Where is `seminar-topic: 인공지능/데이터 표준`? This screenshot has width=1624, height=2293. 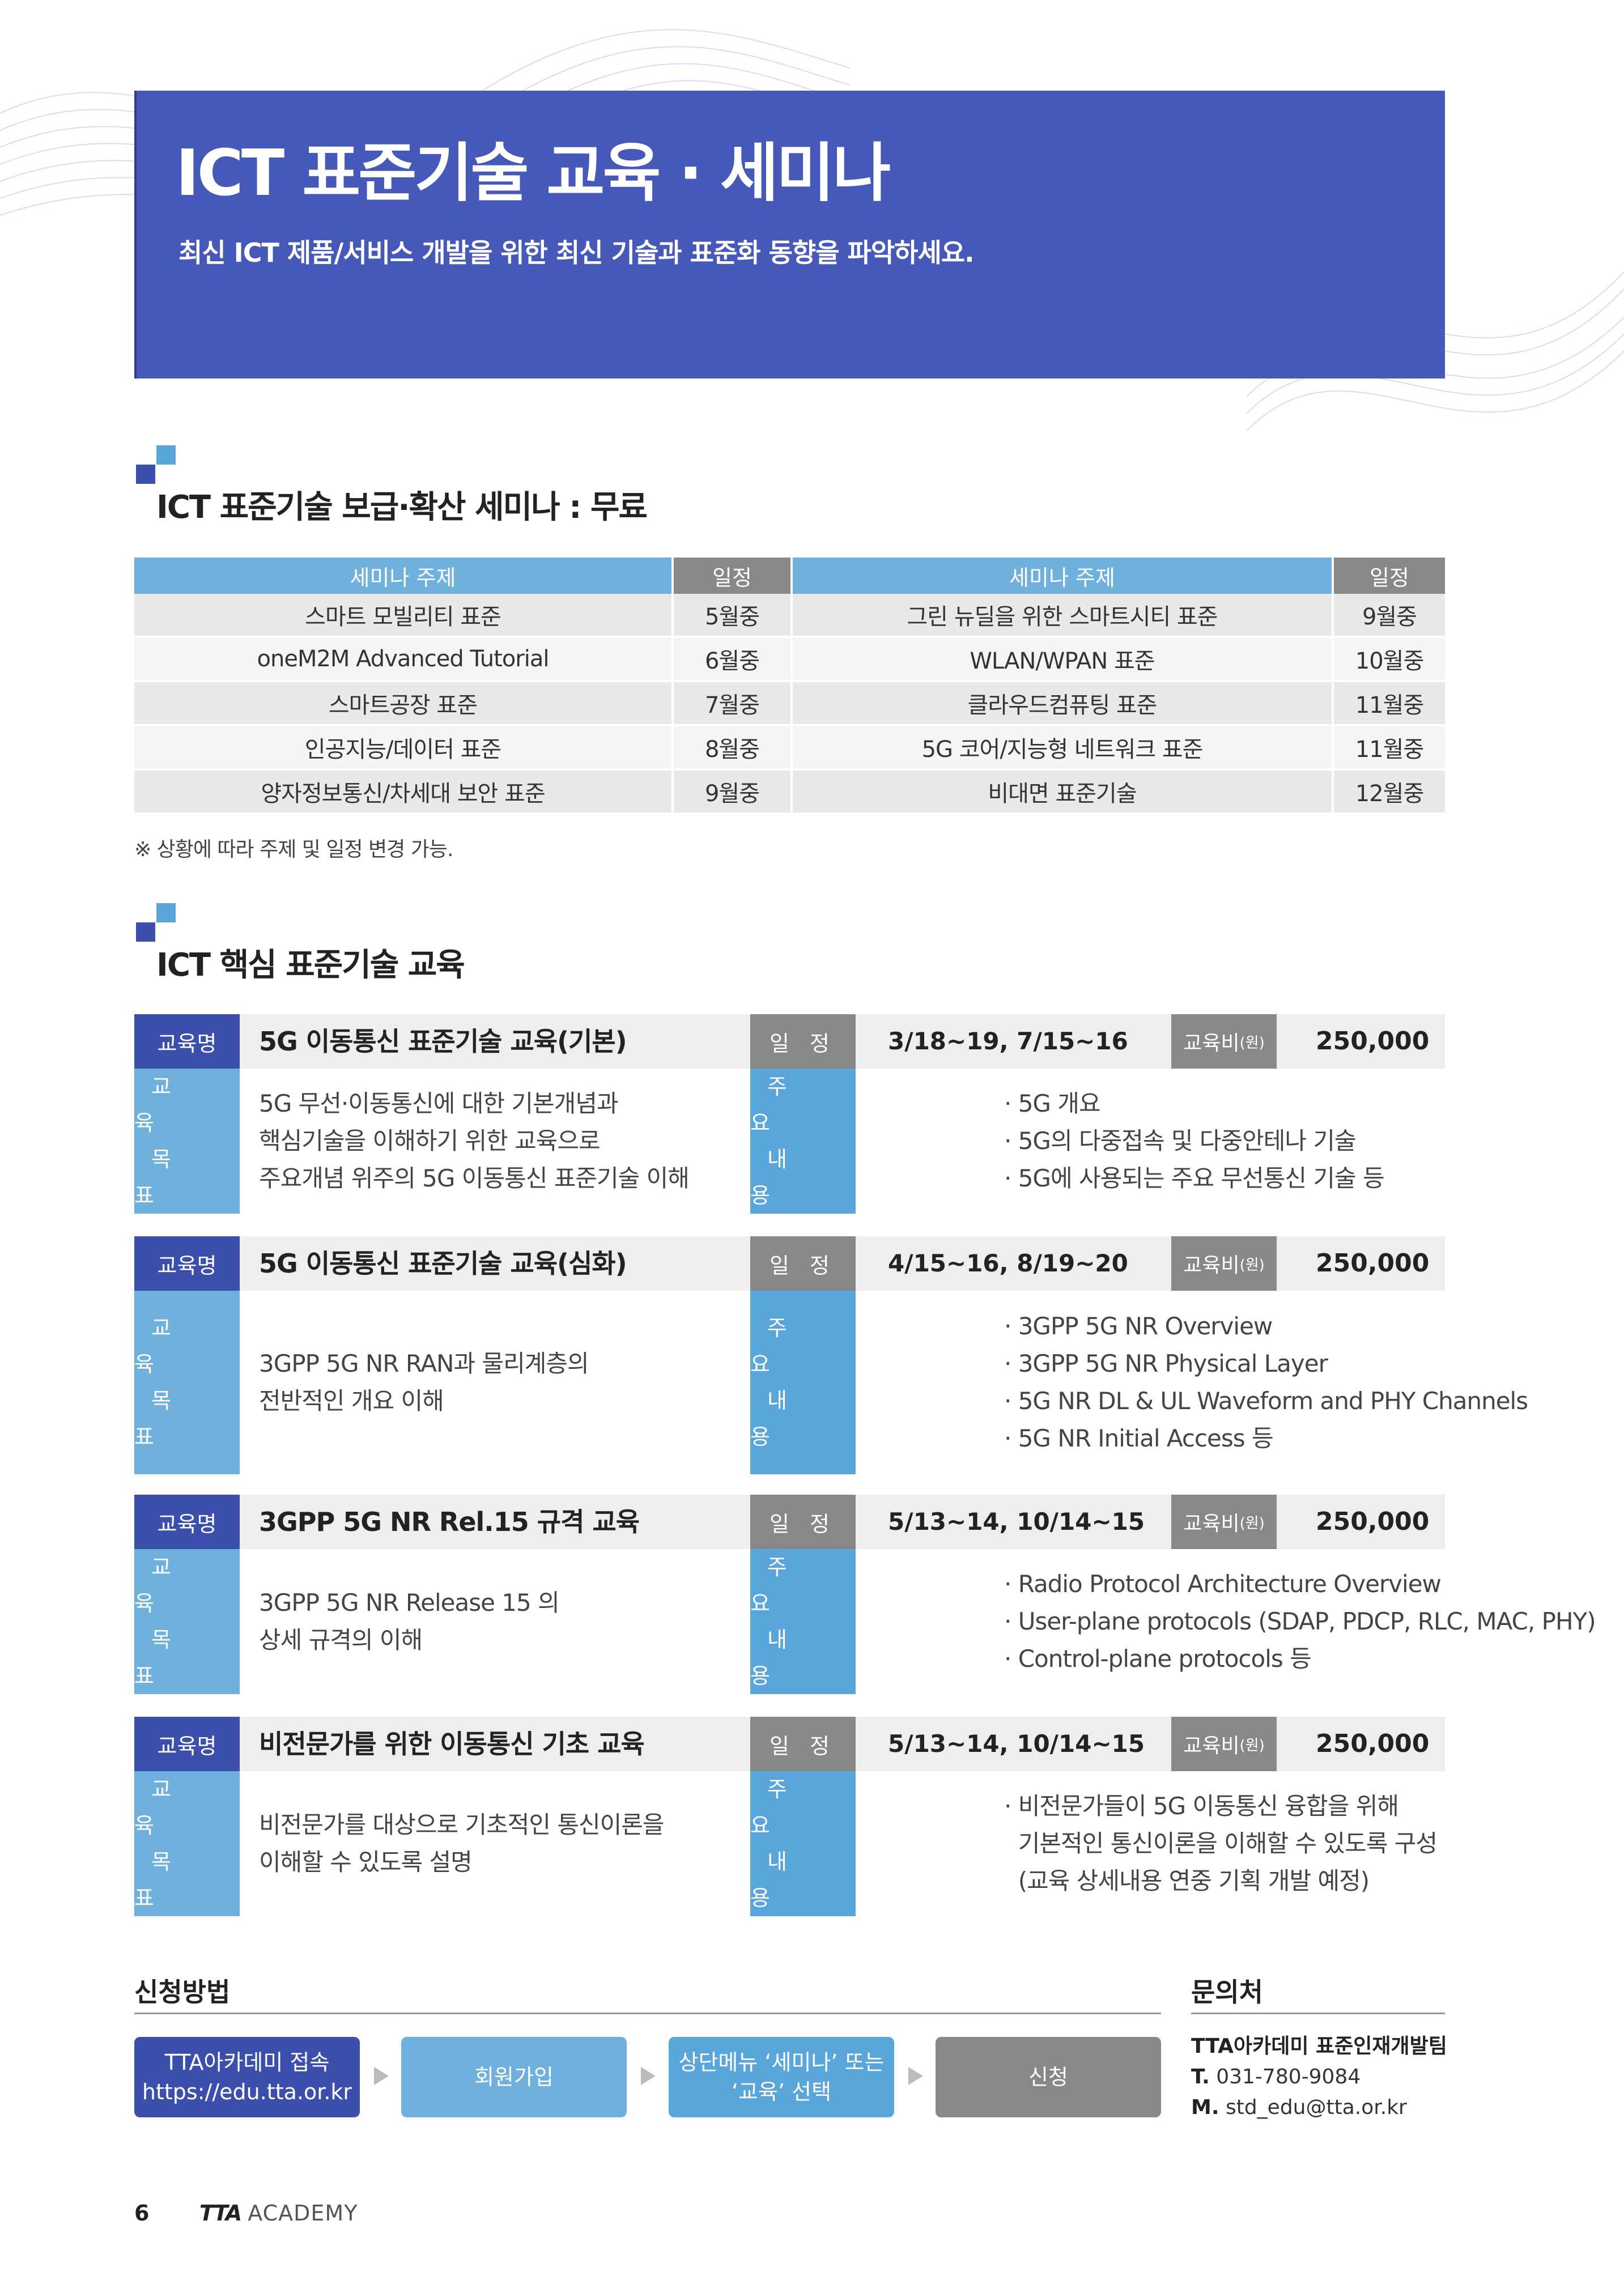
seminar-topic: 인공지능/데이터 표준 is located at coordinates (404, 748).